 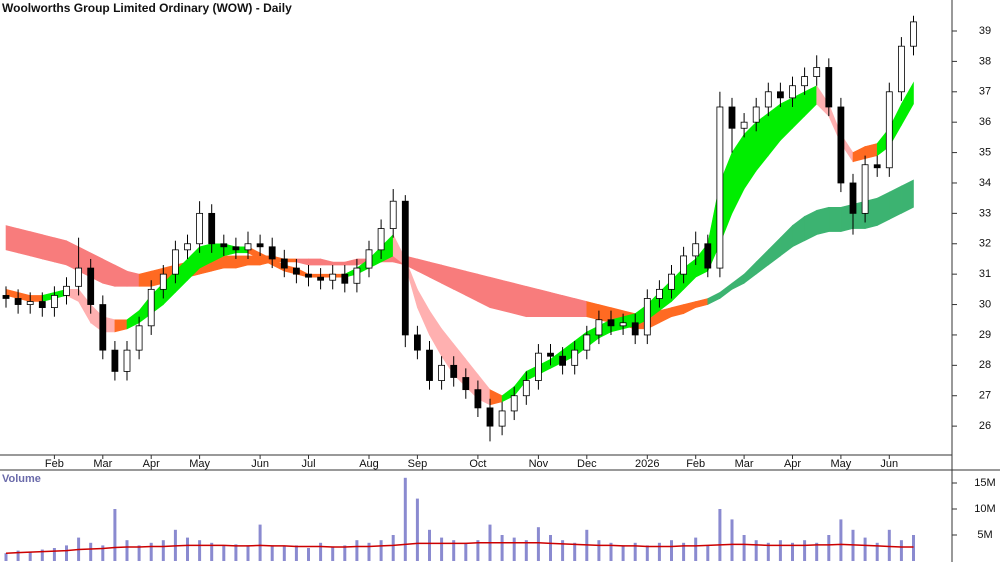 What do you see at coordinates (459, 548) in the screenshot?
I see `volume-average-line` at bounding box center [459, 548].